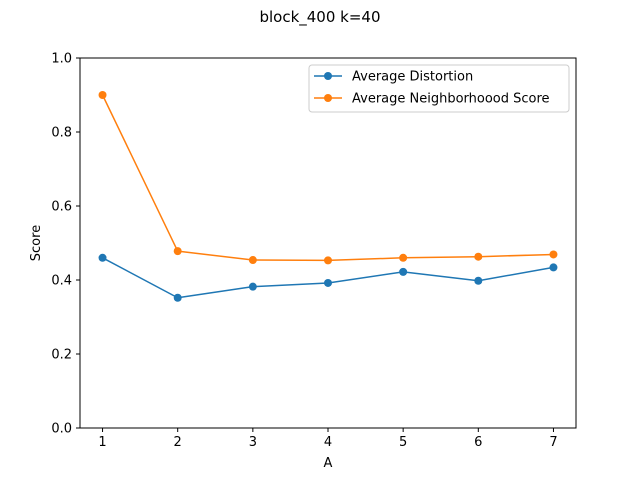 Image resolution: width=640 pixels, height=480 pixels. Describe the element at coordinates (178, 442) in the screenshot. I see `x-tick-label-2: 2` at that location.